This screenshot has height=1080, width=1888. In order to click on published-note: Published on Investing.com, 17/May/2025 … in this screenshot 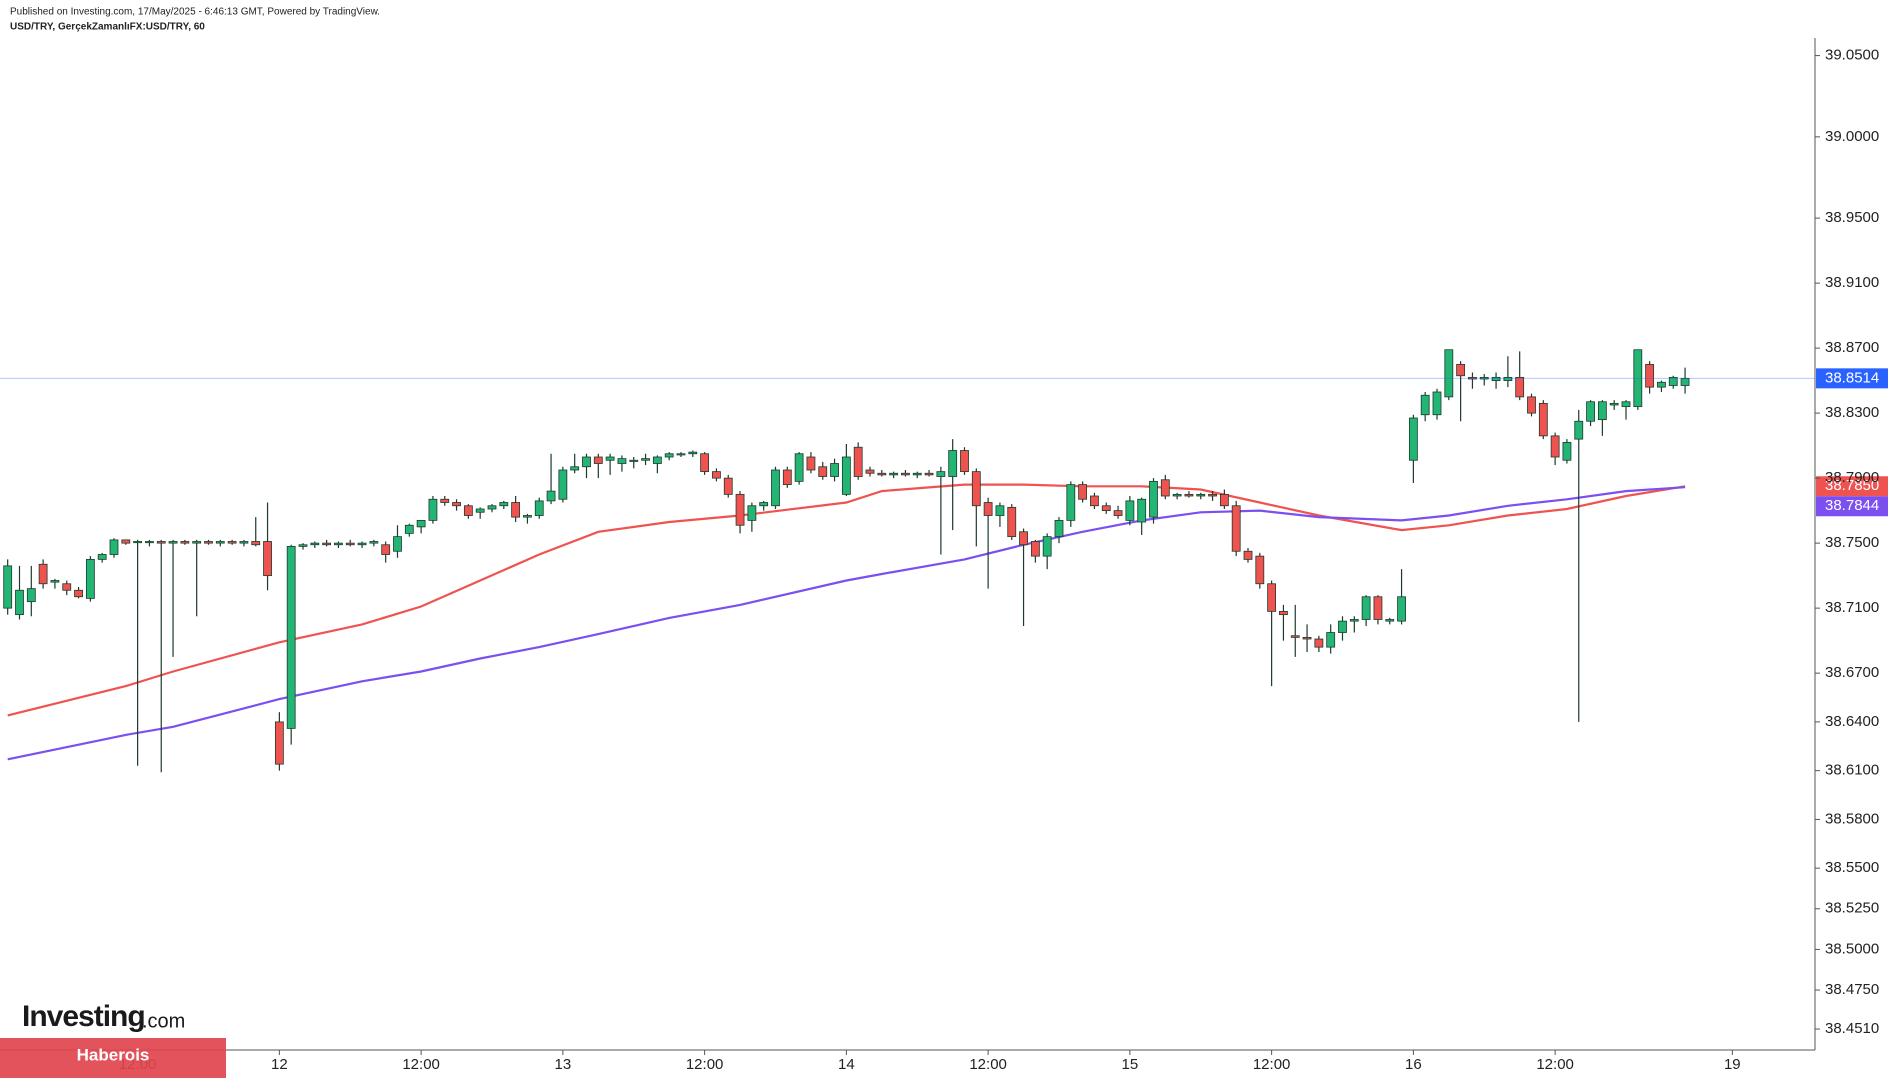, I will do `click(195, 12)`.